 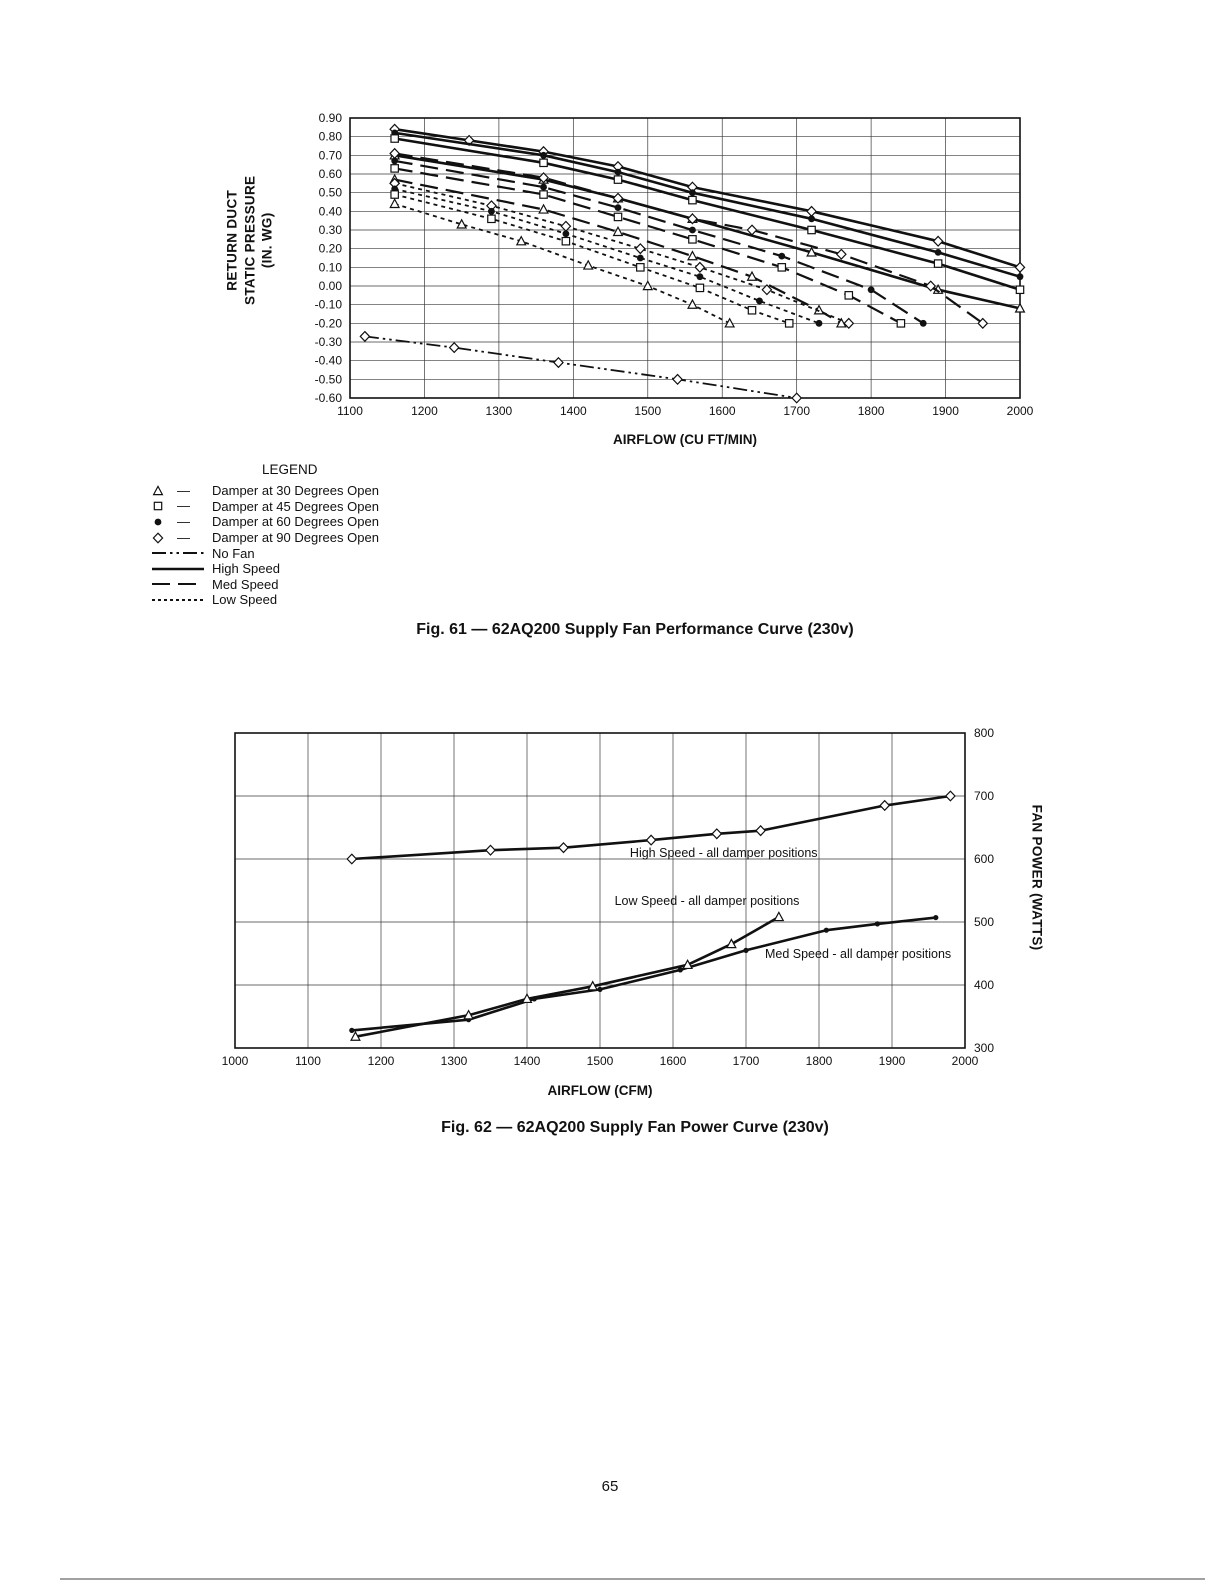 What do you see at coordinates (331, 174) in the screenshot?
I see `svg-text: 0.60` at bounding box center [331, 174].